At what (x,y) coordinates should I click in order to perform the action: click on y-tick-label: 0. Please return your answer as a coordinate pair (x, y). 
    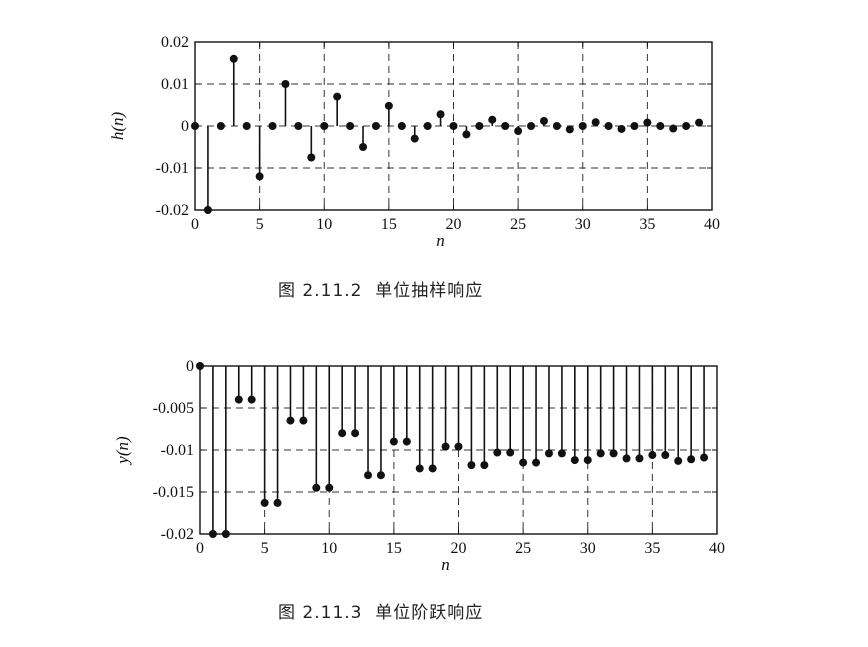
    Looking at the image, I should click on (185, 126).